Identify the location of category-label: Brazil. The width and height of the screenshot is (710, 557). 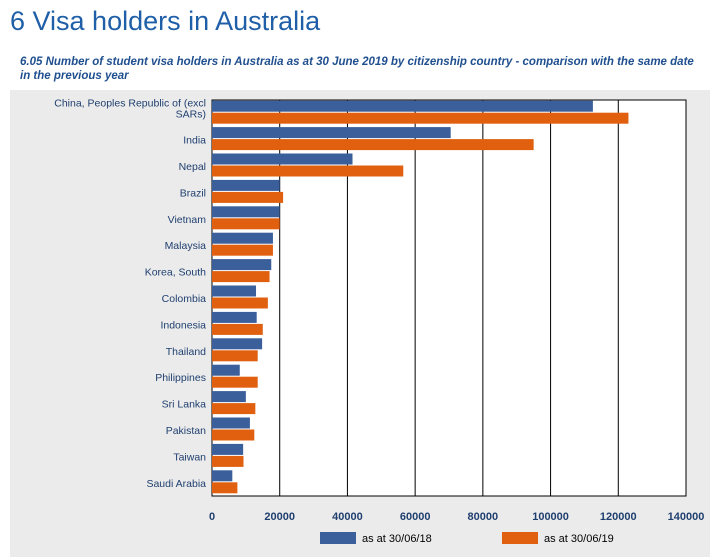
(193, 193).